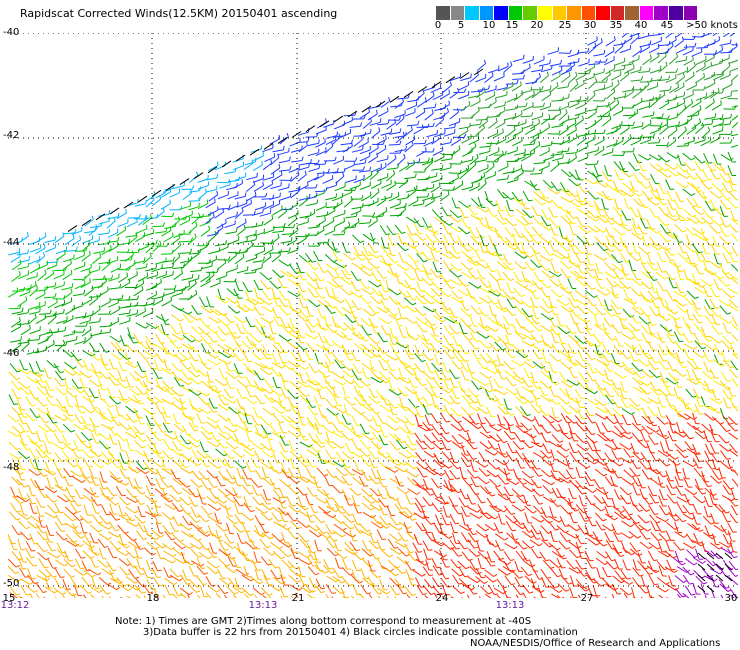 This screenshot has height=650, width=740. What do you see at coordinates (587, 598) in the screenshot?
I see `lon-label-27: 27` at bounding box center [587, 598].